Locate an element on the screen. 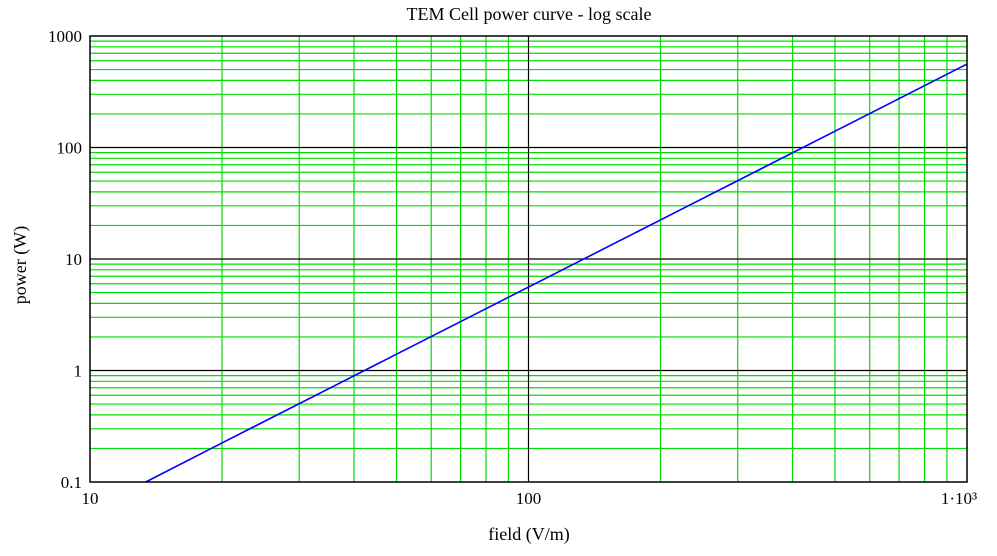 The image size is (997, 556). x-tick-label: 10 is located at coordinates (90, 498).